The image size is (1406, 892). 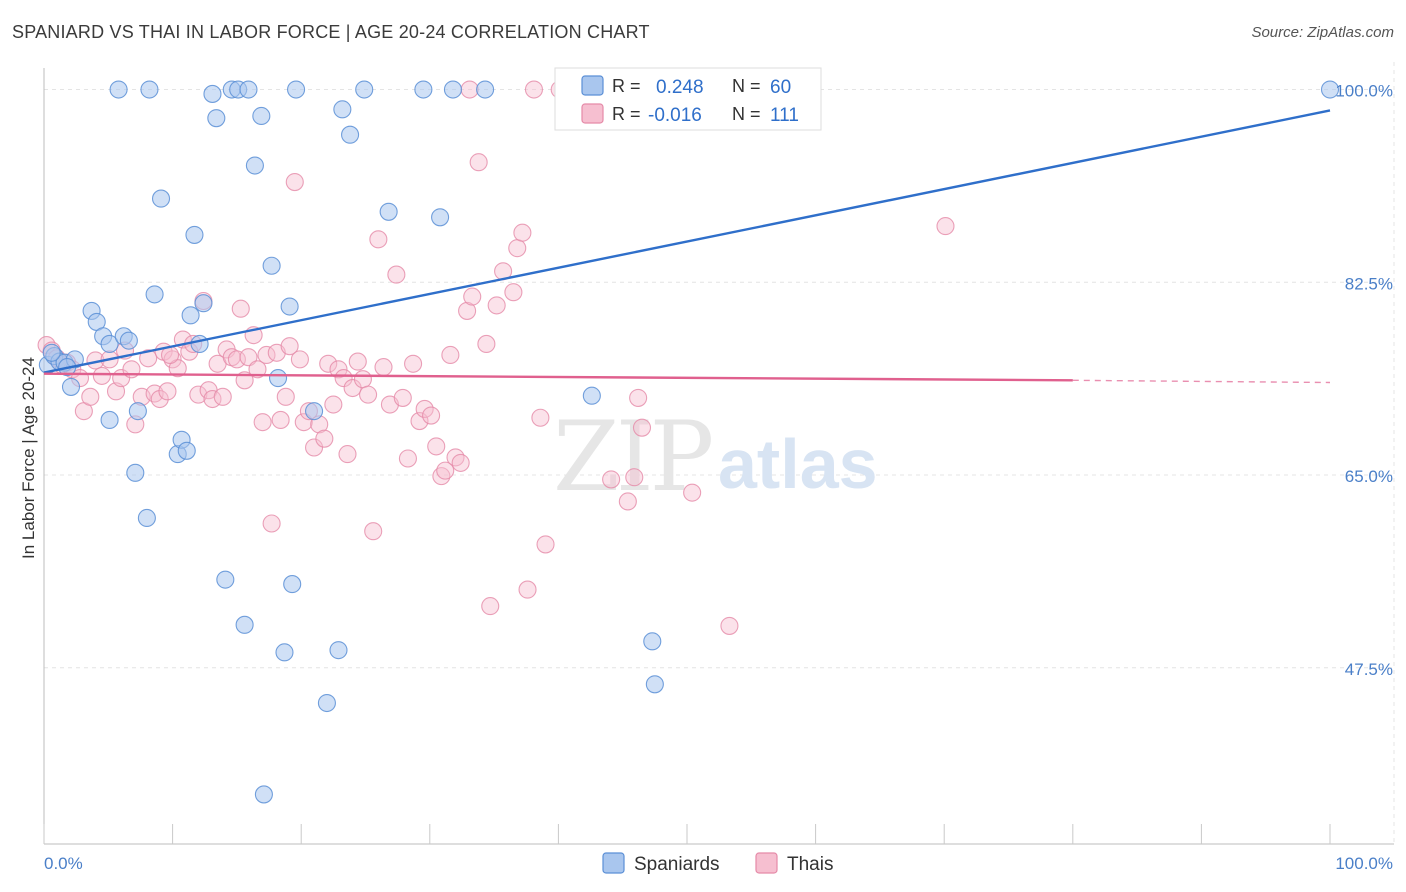 What do you see at coordinates (688, 99) in the screenshot?
I see `legend: R = 0.248 N = 60 R = -0.016 N = 111` at bounding box center [688, 99].